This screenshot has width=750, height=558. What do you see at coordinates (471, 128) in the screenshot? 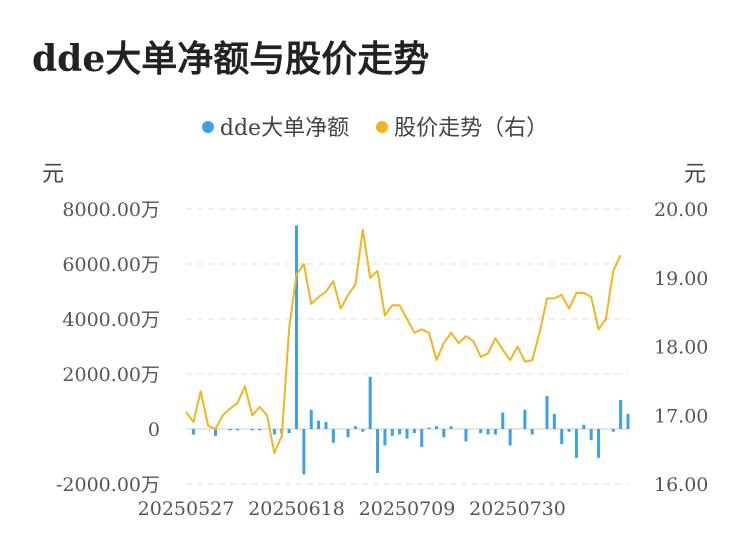
I see `legend-label-price: 股价走势（右）` at bounding box center [471, 128].